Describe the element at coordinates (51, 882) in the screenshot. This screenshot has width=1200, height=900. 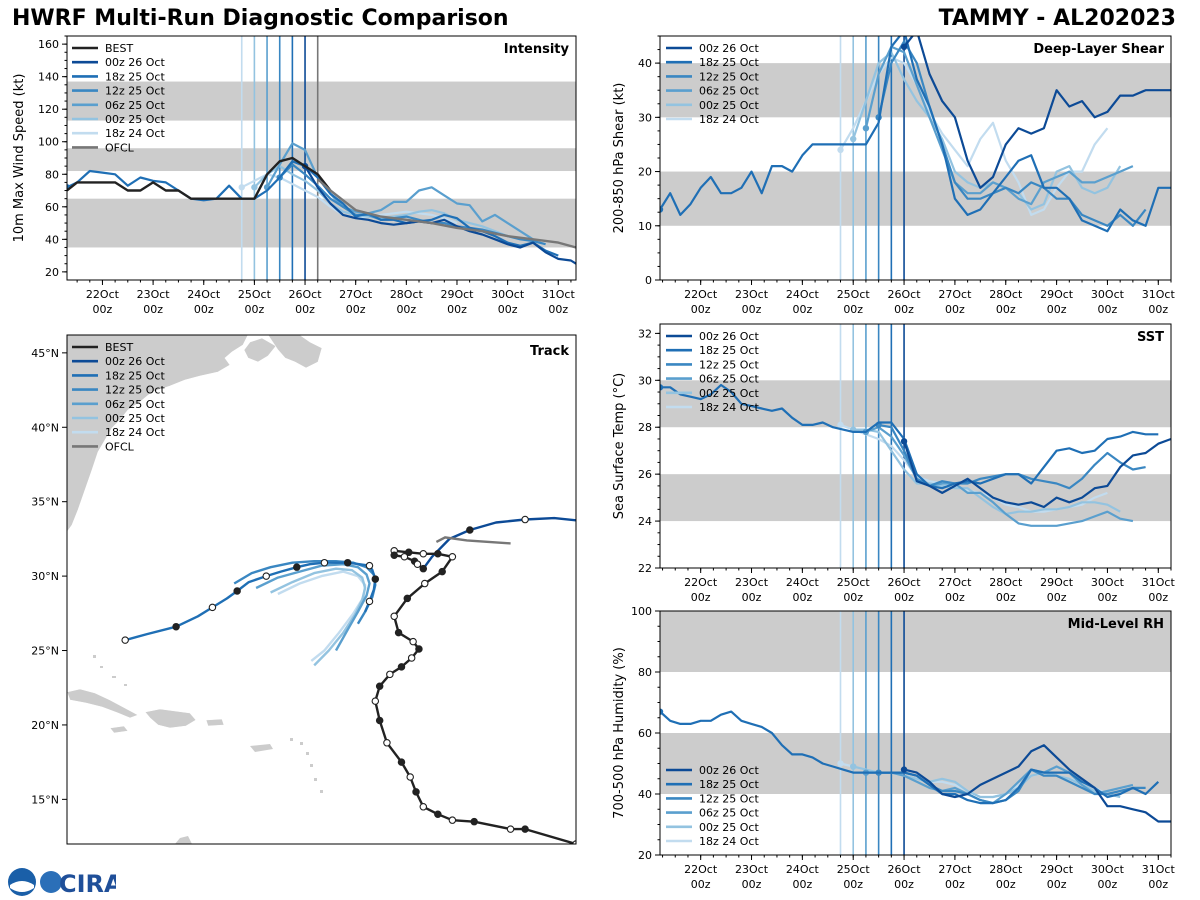
I see `globe-icon` at that location.